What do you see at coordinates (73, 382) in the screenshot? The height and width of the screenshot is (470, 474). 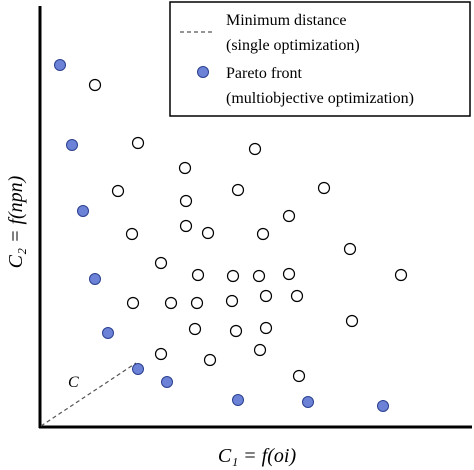 I see `distance-label: C` at bounding box center [73, 382].